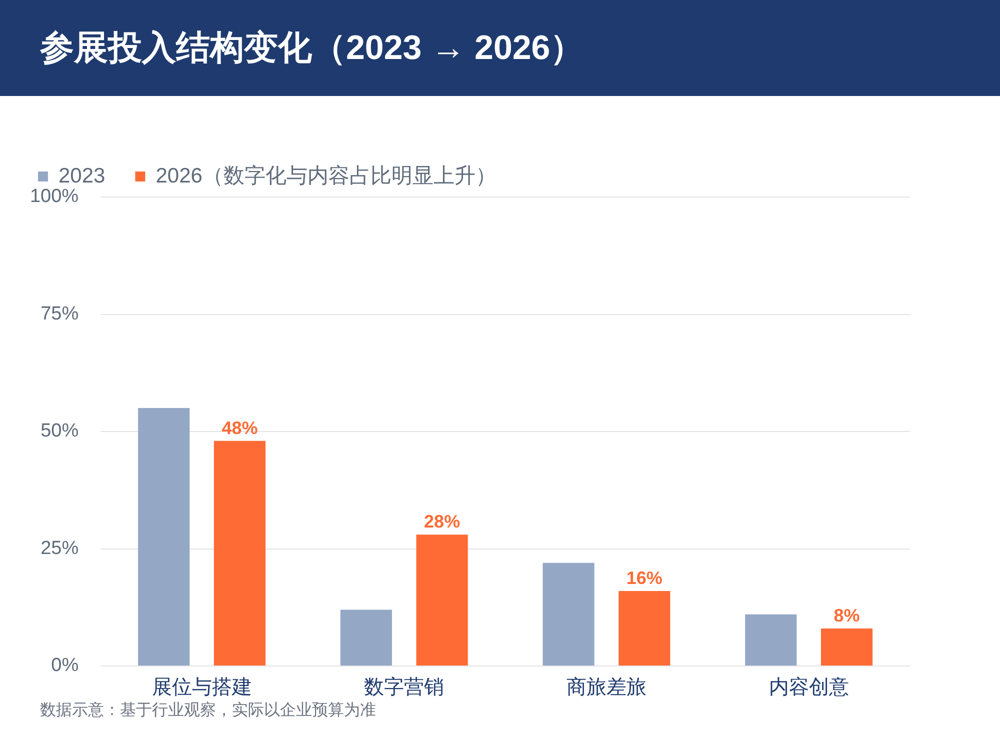 This screenshot has height=750, width=1000. I want to click on y-tick-label: 50%, so click(59, 431).